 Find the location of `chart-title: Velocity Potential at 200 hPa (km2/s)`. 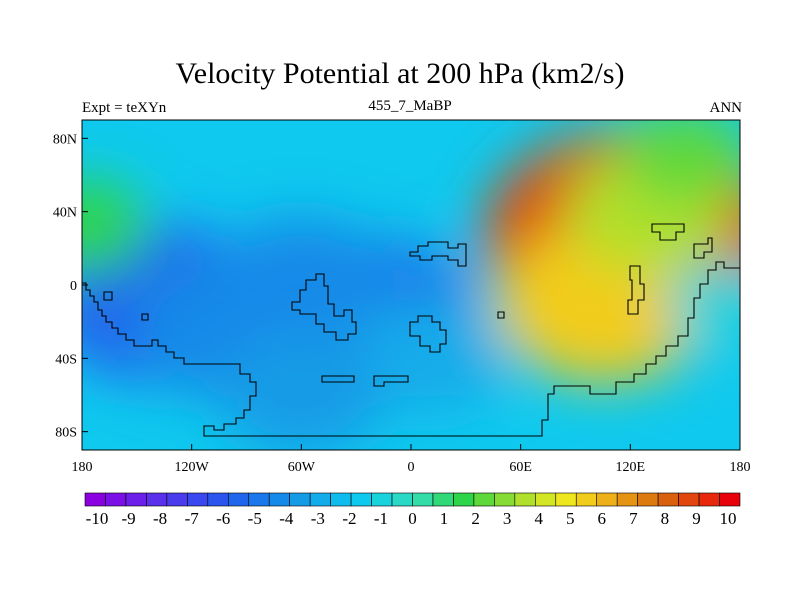

chart-title: Velocity Potential at 200 hPa (km2/s) is located at coordinates (400, 73).